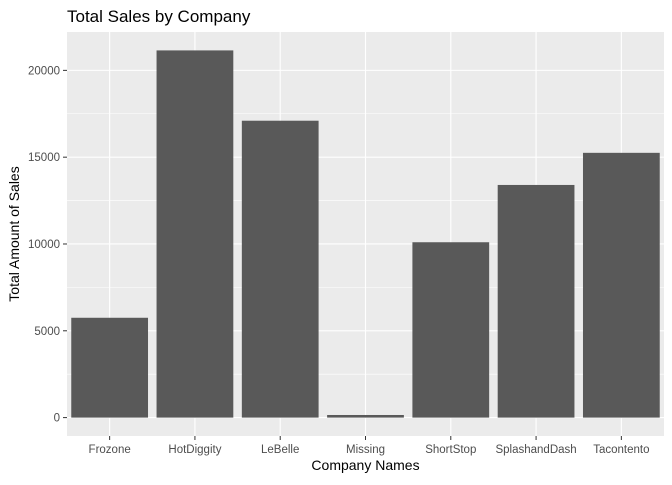 The height and width of the screenshot is (485, 672). What do you see at coordinates (47, 332) in the screenshot?
I see `y-tick-label: 5000` at bounding box center [47, 332].